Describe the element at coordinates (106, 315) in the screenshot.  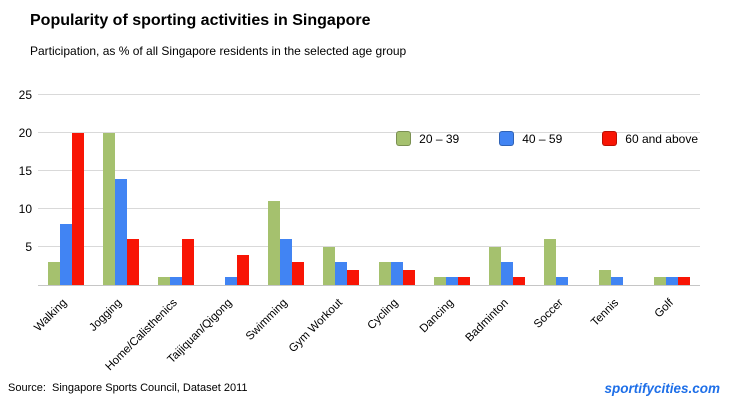
I see `x-axis-label: Jogging` at that location.